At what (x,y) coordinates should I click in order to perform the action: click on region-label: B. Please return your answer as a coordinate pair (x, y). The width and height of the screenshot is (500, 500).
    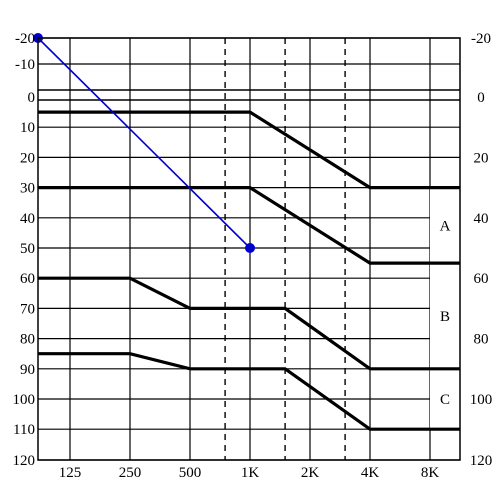
    Looking at the image, I should click on (445, 317).